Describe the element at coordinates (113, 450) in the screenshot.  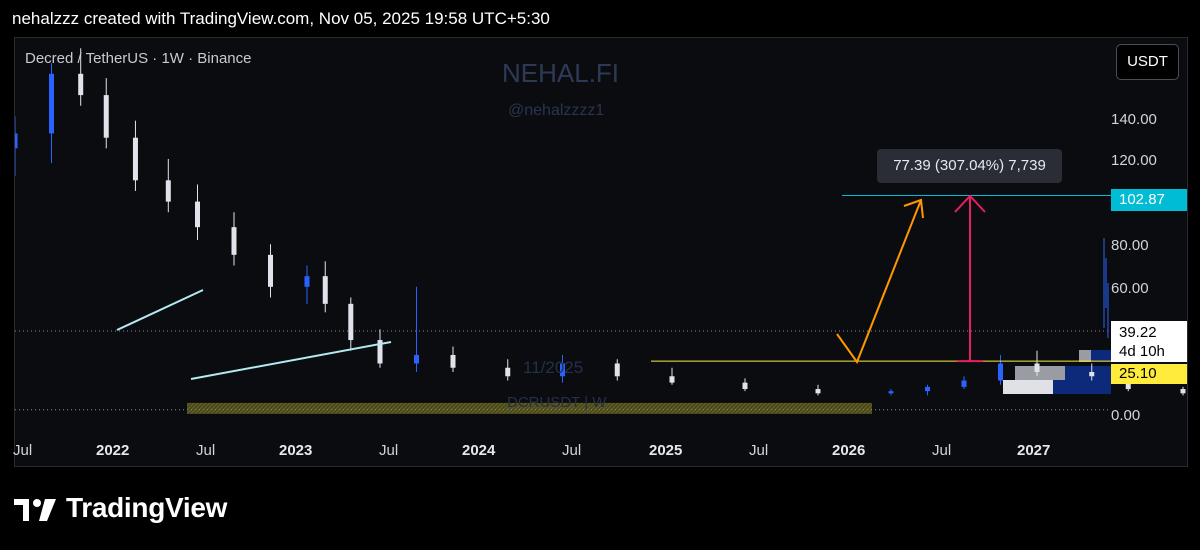
I see `x-tick-label: 2022` at that location.